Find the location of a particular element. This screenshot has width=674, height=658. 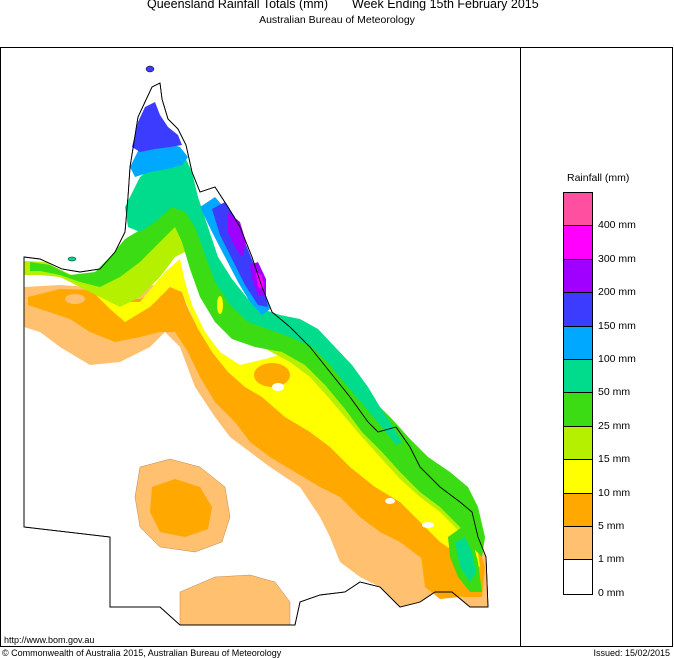

map-period-text: Week Ending 15th February 2015 is located at coordinates (445, 5).